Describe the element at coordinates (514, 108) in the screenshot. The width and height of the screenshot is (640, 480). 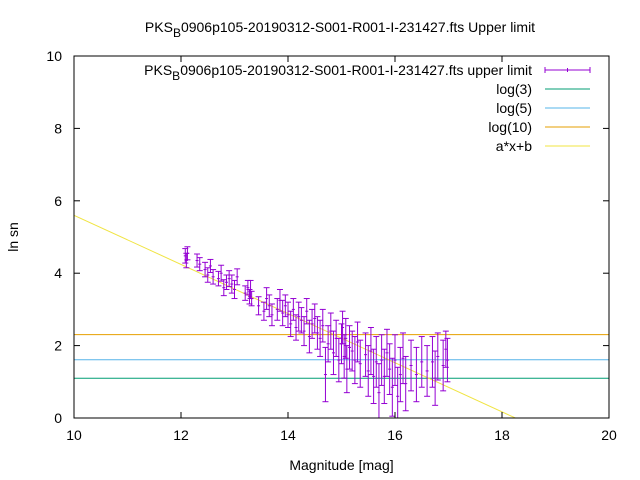
I see `legend-label: log(5)` at that location.